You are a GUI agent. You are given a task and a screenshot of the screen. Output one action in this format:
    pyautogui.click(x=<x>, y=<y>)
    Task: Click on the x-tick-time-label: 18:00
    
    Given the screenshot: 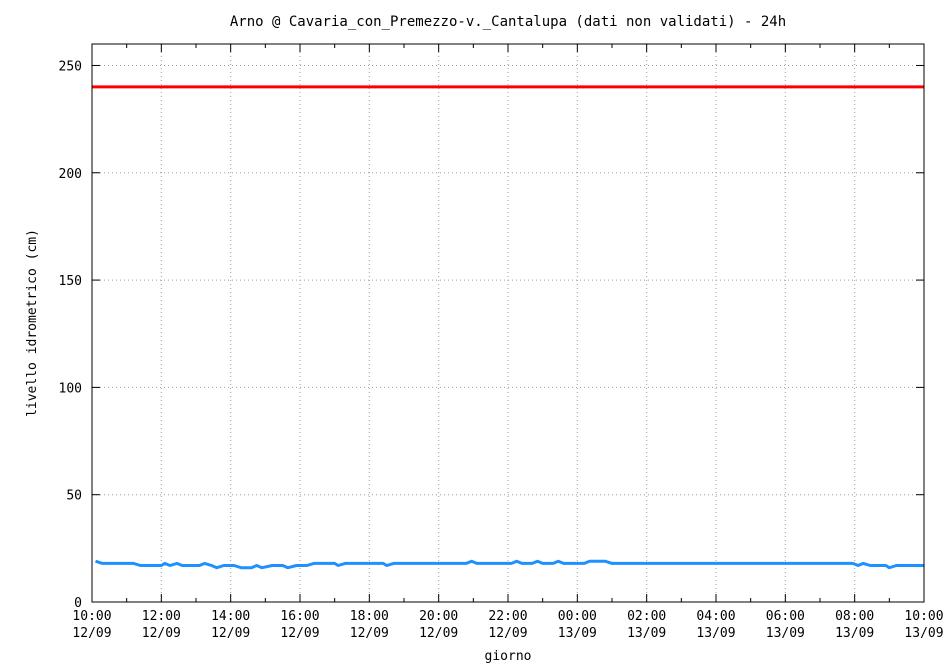 What is the action you would take?
    pyautogui.click(x=369, y=616)
    